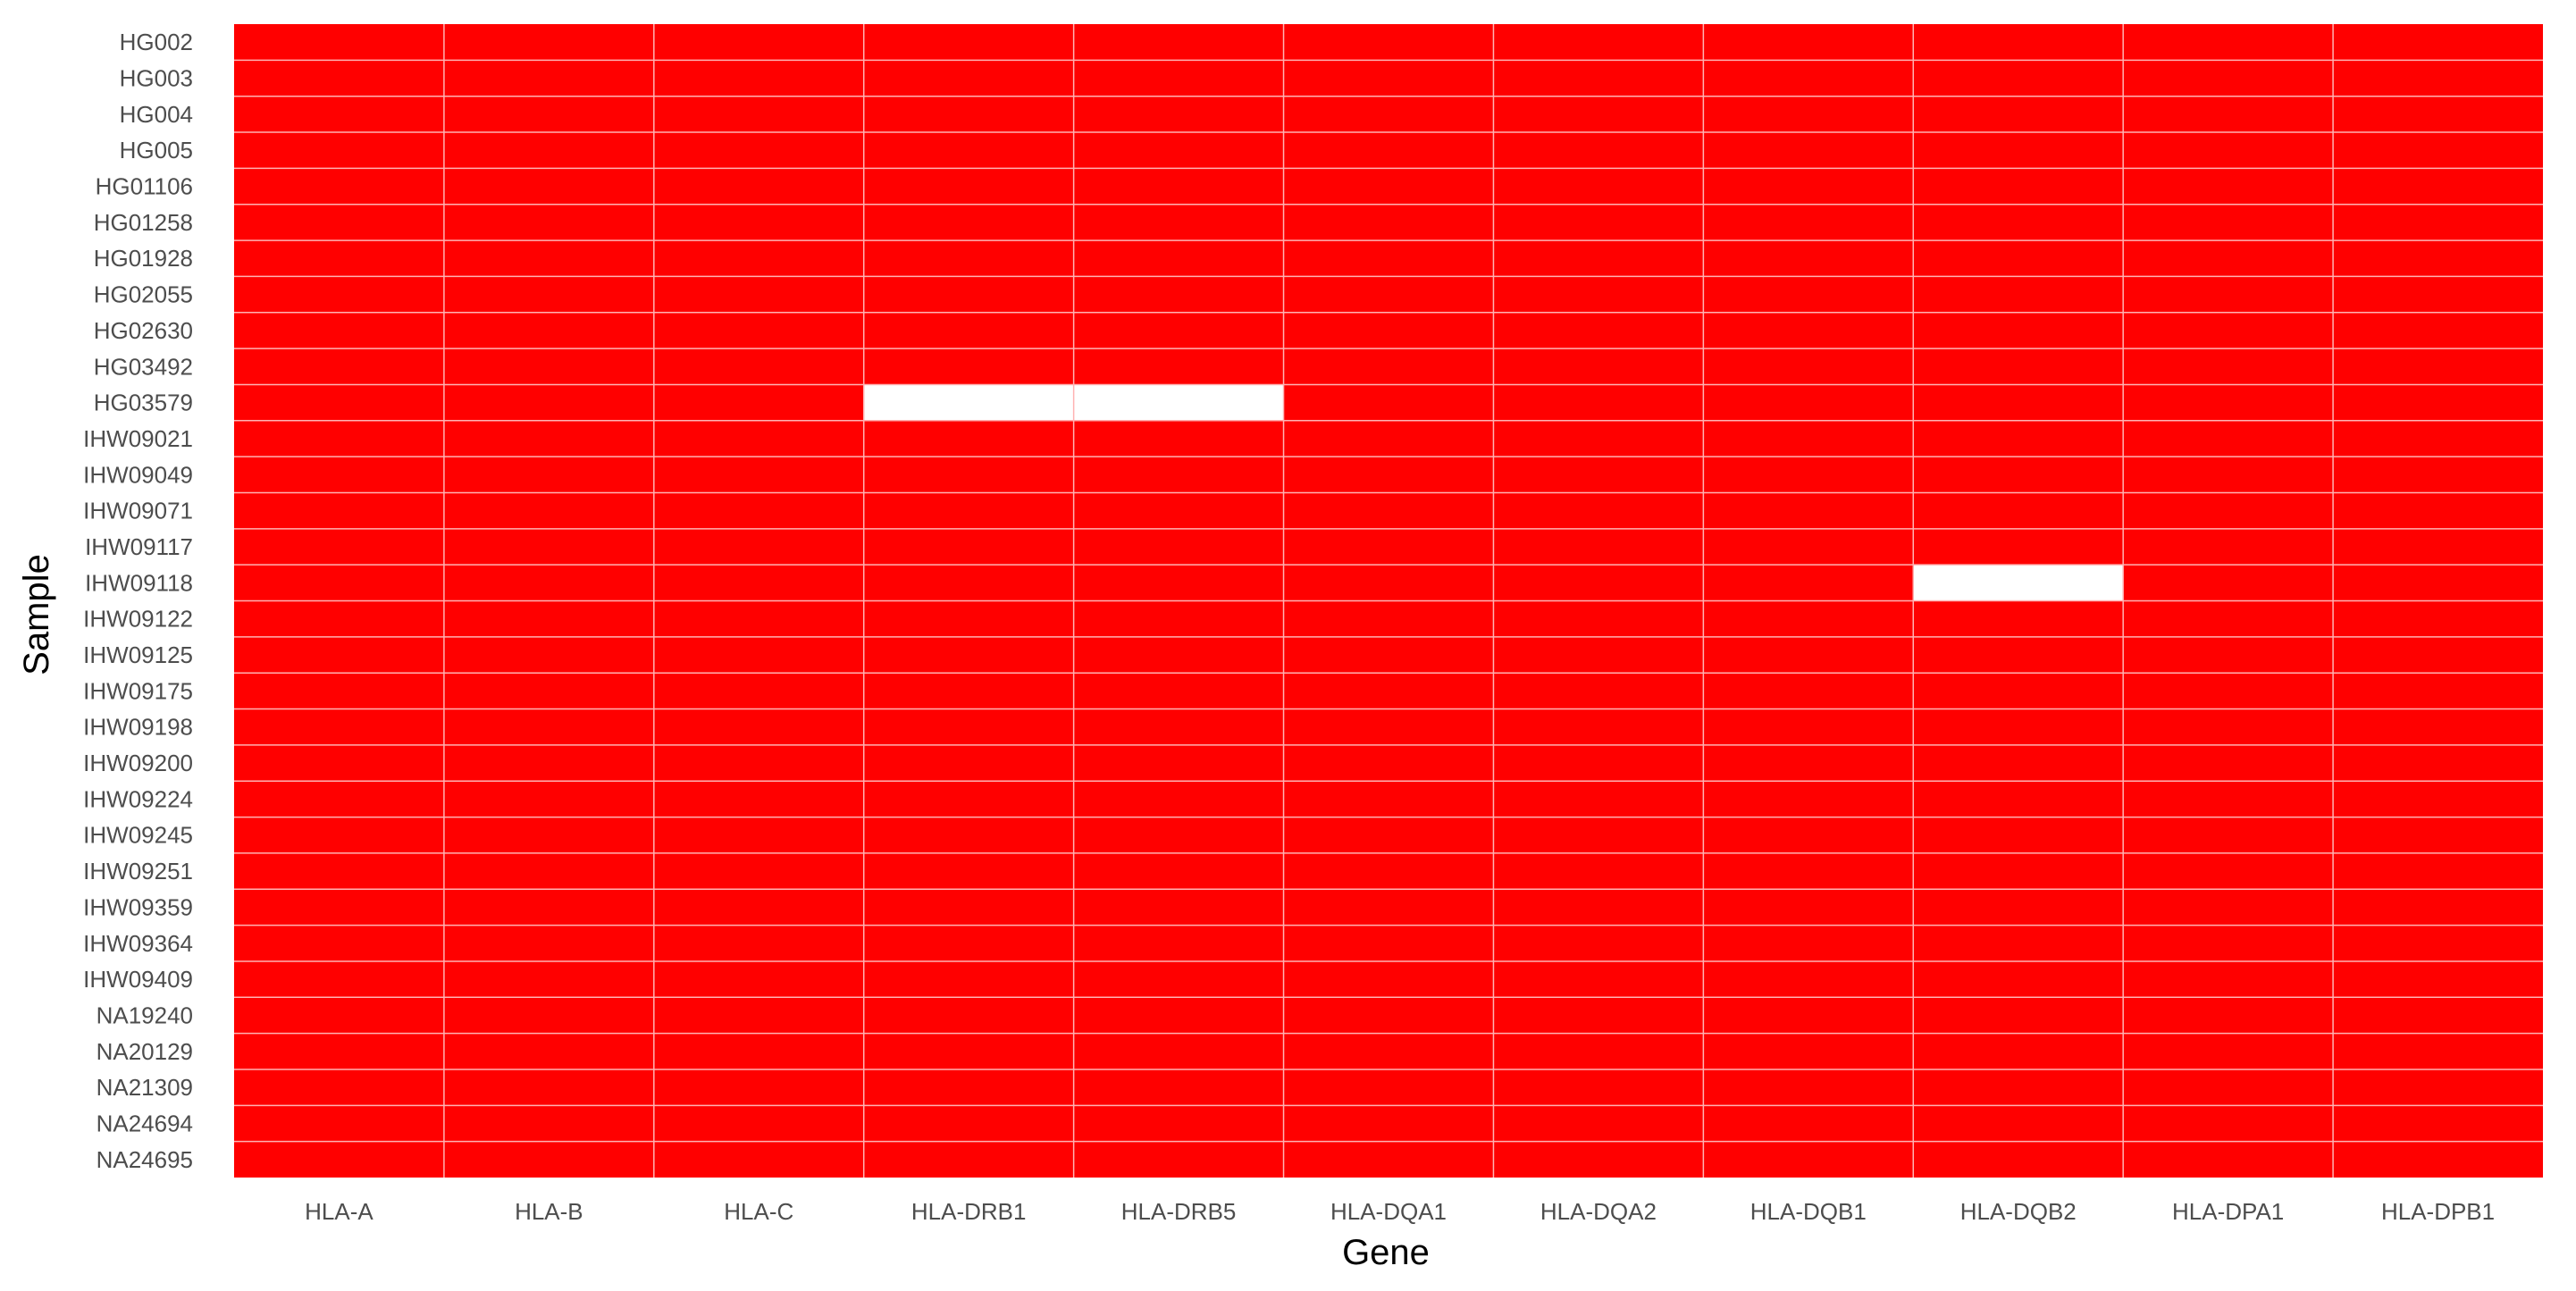 Image resolution: width=2576 pixels, height=1291 pixels. I want to click on y-tick-label: IHW09364, so click(138, 943).